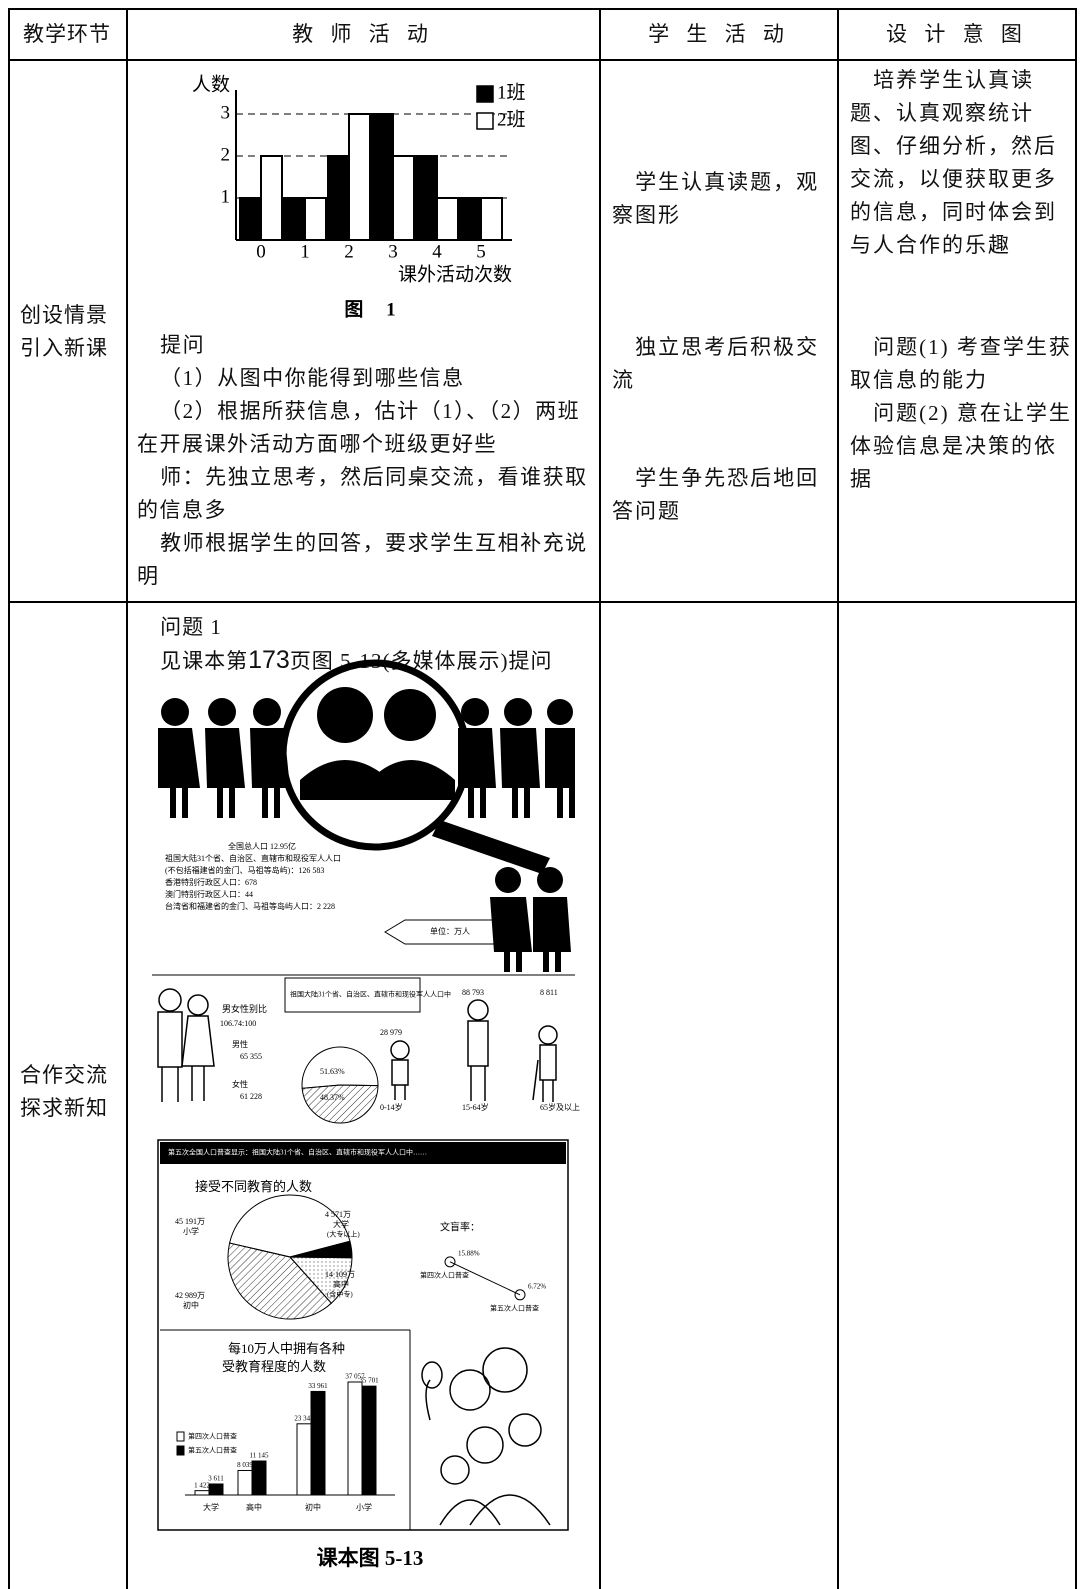 This screenshot has height=1589, width=1084. What do you see at coordinates (253, 1186) in the screenshot?
I see `illustration-text: 接受不同教育的人数` at bounding box center [253, 1186].